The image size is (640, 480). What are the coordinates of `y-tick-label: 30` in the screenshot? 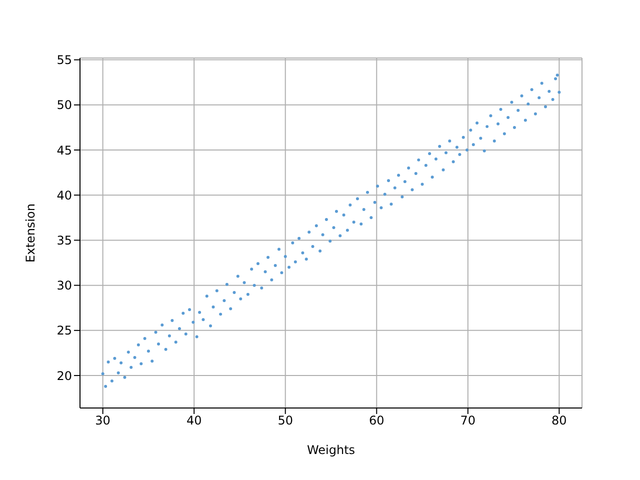 It's located at (64, 285).